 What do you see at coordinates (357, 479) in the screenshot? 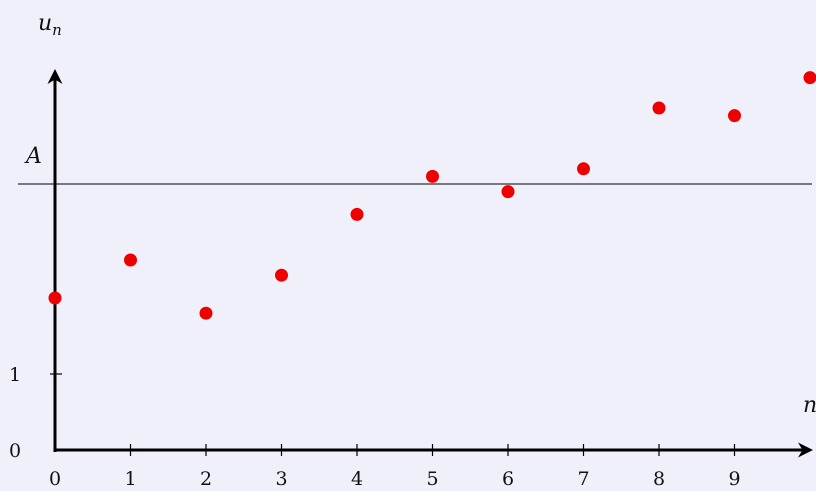
I see `x-tick-label: 4` at bounding box center [357, 479].